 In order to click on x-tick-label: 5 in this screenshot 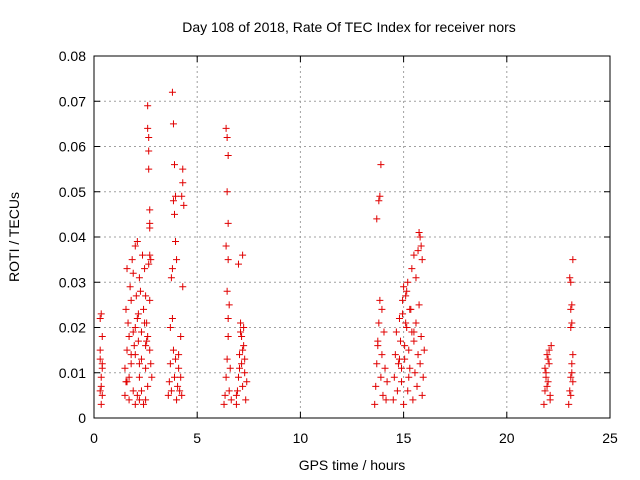, I will do `click(197, 438)`.